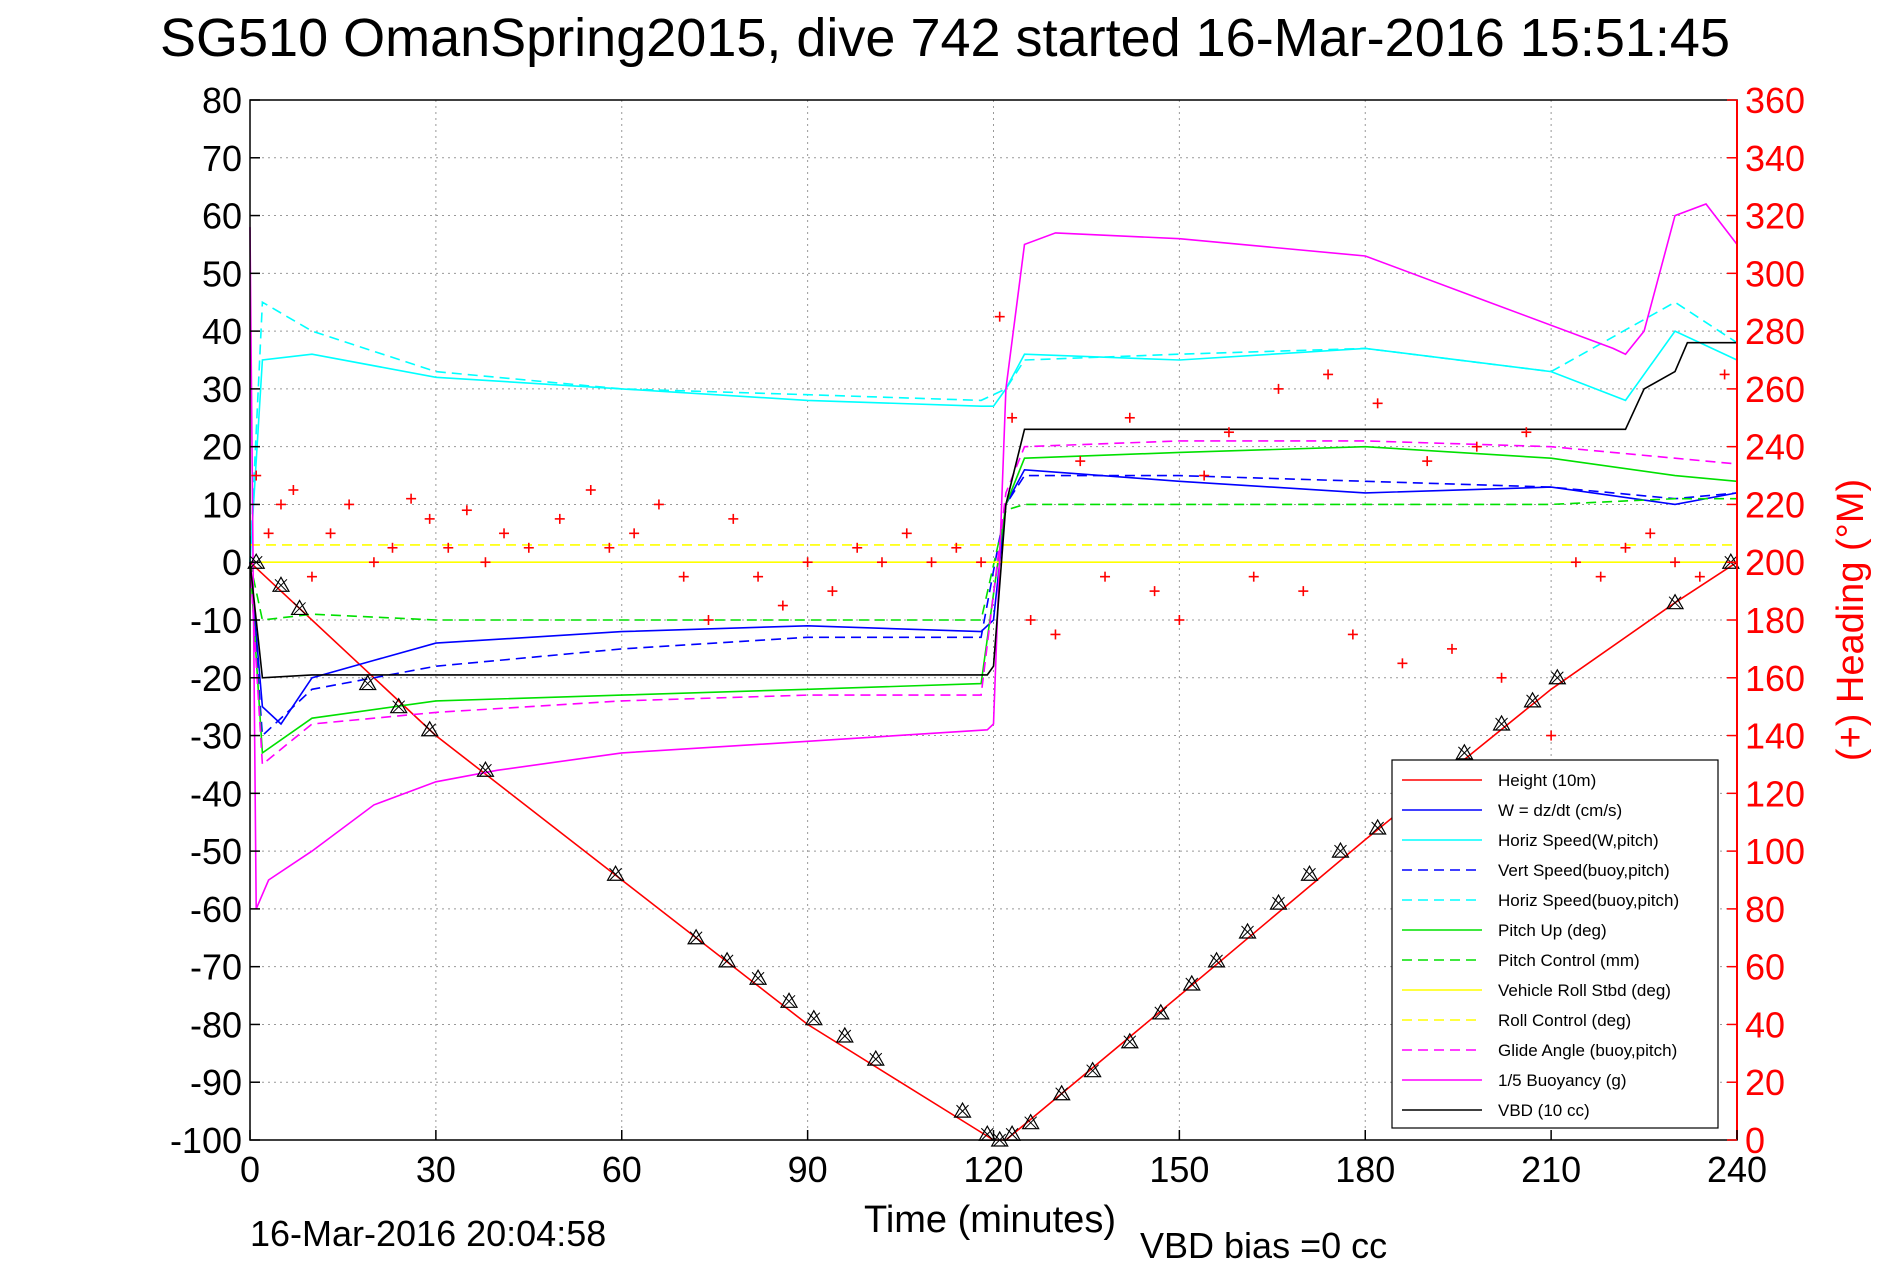 This screenshot has height=1262, width=1891. I want to click on x-ticks: 0 30 60 90 120 150 180 210 240, so click(1003, 1160).